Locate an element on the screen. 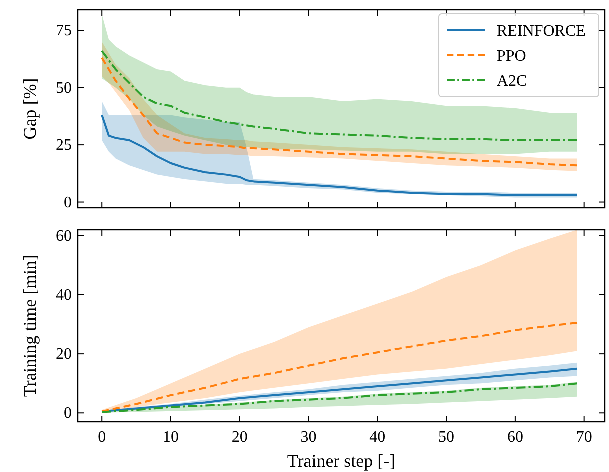 The height and width of the screenshot is (472, 609). legend-label: A2C is located at coordinates (512, 81).